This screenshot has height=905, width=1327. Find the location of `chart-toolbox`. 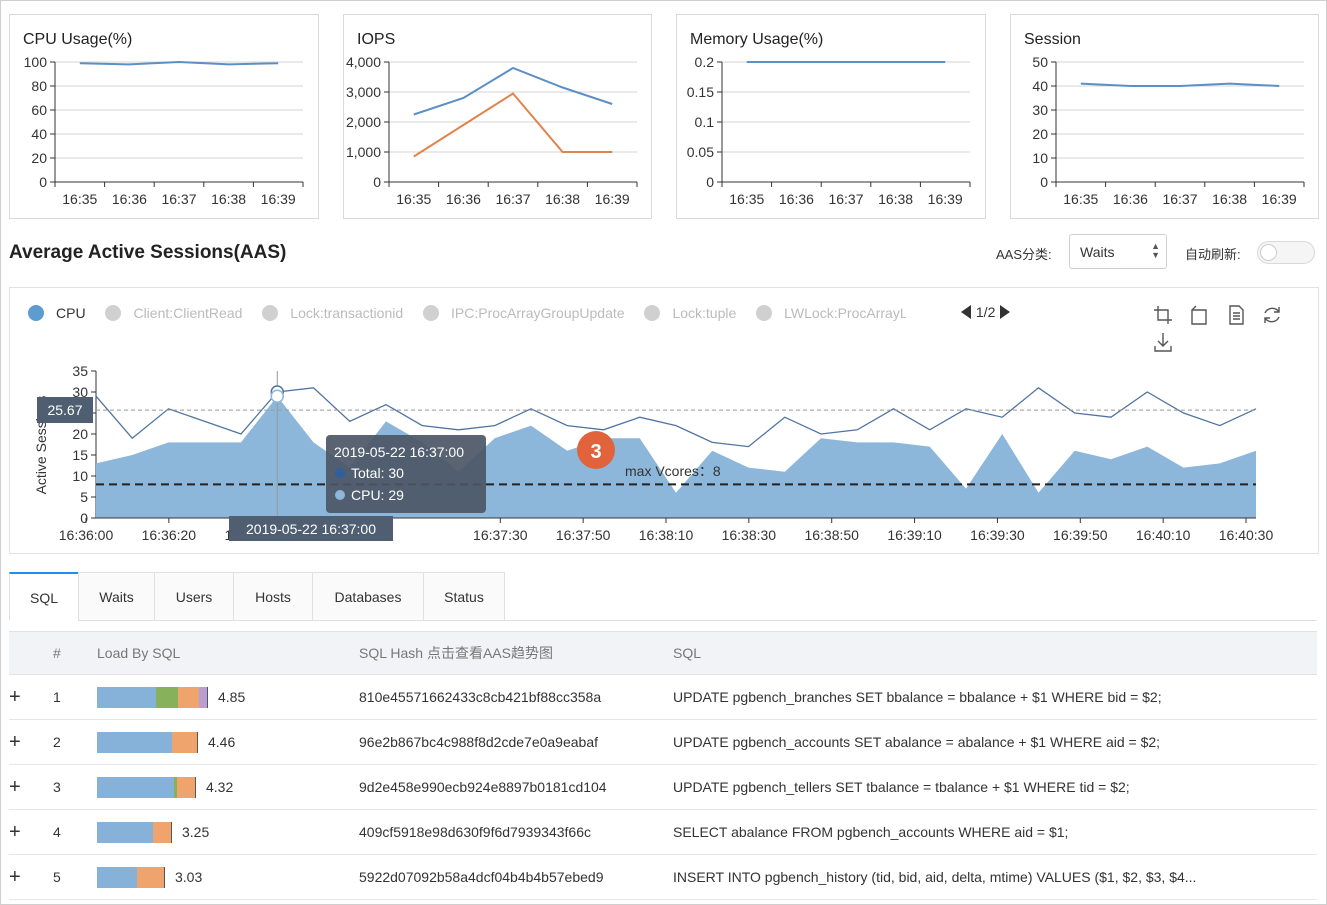

chart-toolbox is located at coordinates (1239, 331).